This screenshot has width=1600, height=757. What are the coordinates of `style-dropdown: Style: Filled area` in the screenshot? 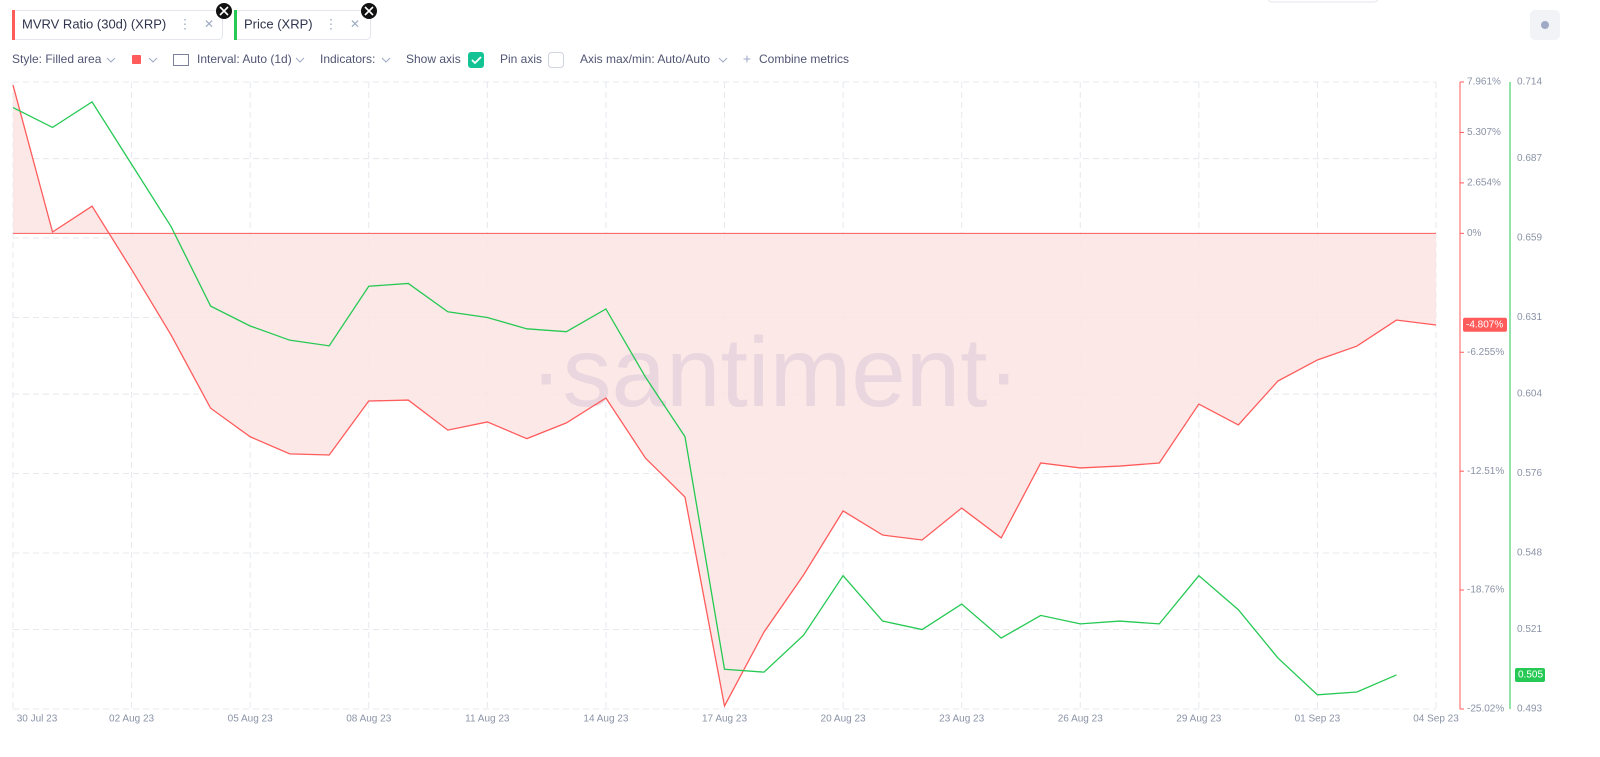 It's located at (57, 59).